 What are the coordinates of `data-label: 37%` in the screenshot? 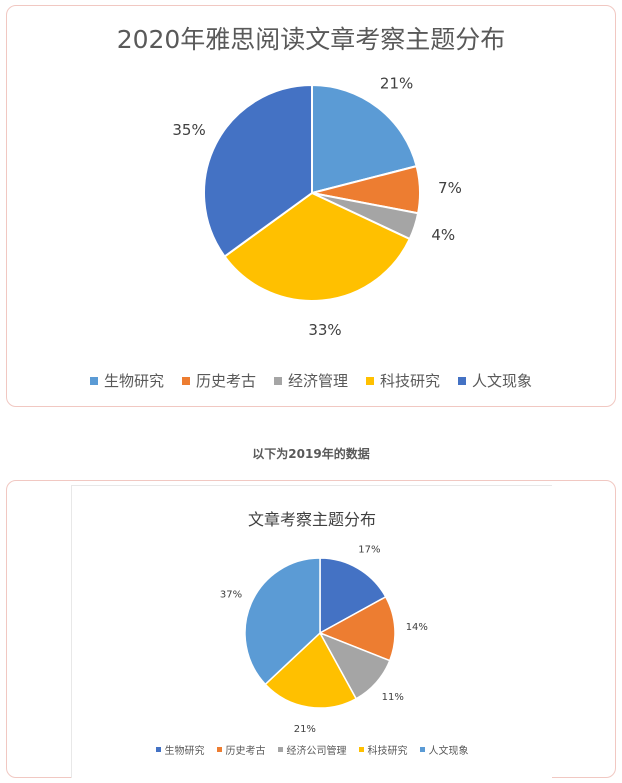 It's located at (231, 594).